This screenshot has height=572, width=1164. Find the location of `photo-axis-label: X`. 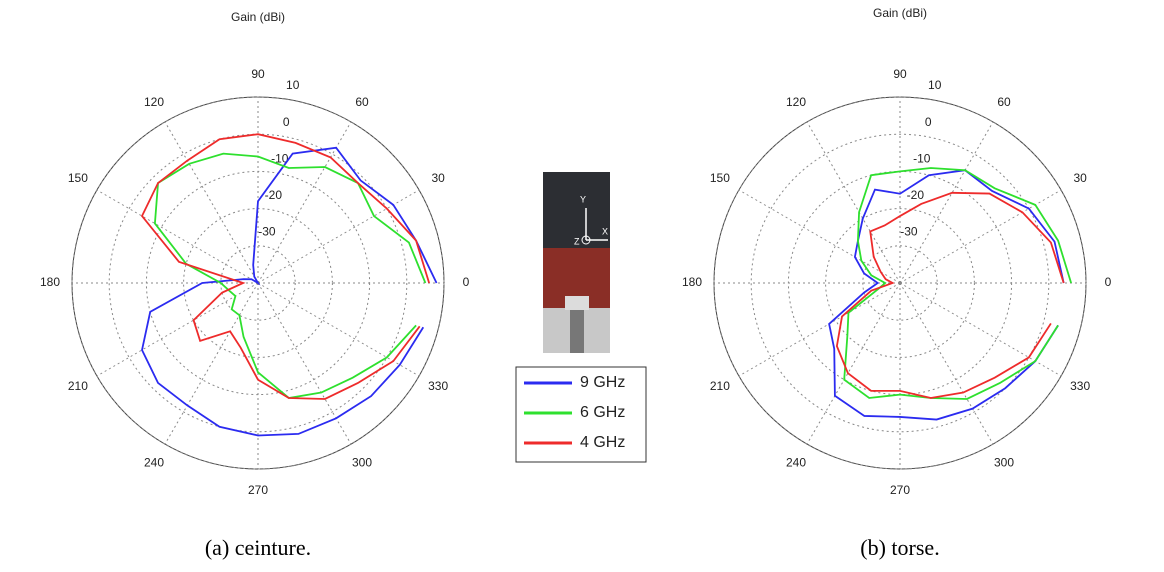

photo-axis-label: X is located at coordinates (605, 231).